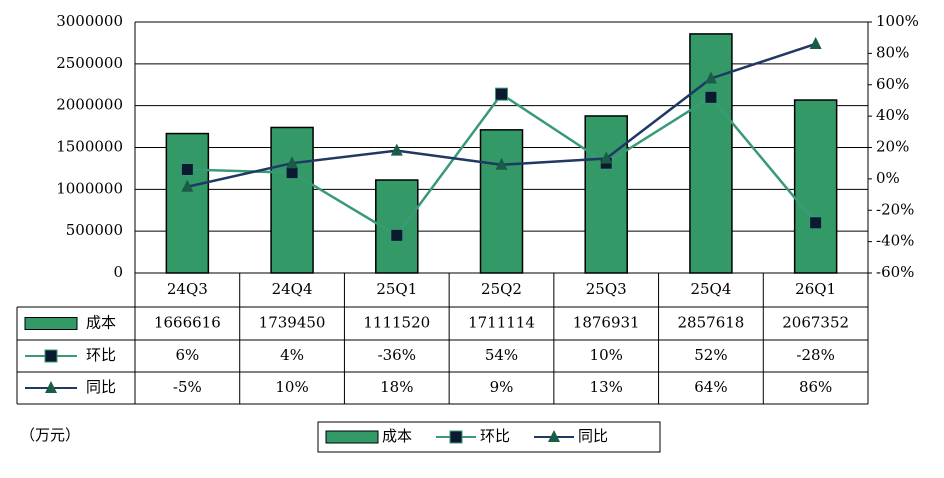 The image size is (944, 478). What do you see at coordinates (501, 355) in the screenshot?
I see `table-value: 54%` at bounding box center [501, 355].